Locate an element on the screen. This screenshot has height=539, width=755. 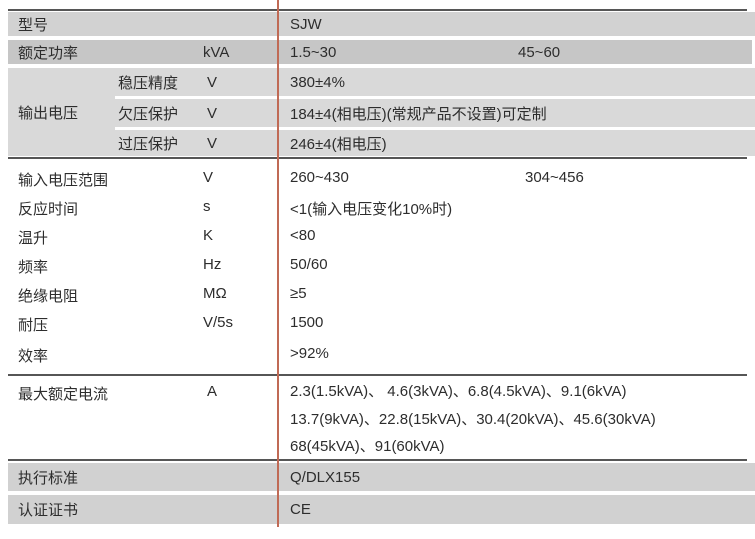
row-overvolt-unit: V is located at coordinates (241, 143).